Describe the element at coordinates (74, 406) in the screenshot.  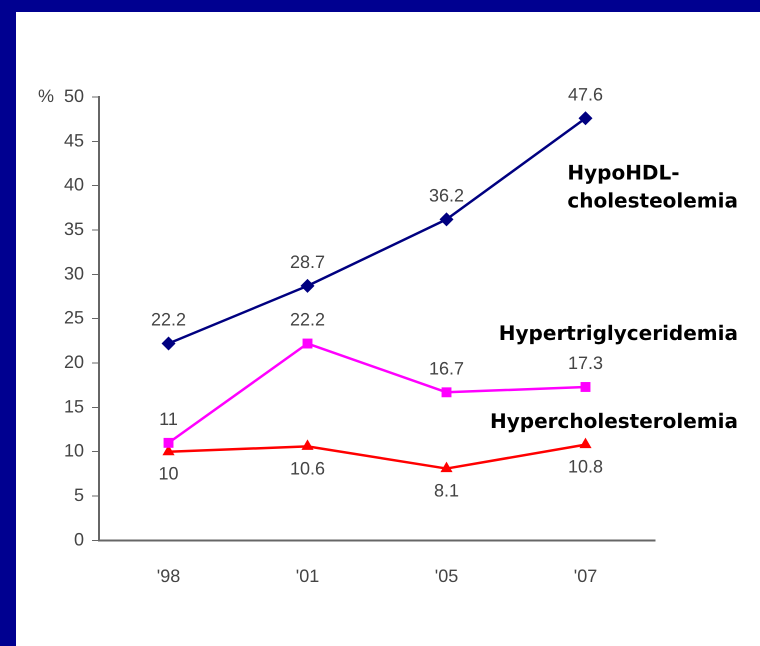
I see `y-tick-label: 15` at that location.